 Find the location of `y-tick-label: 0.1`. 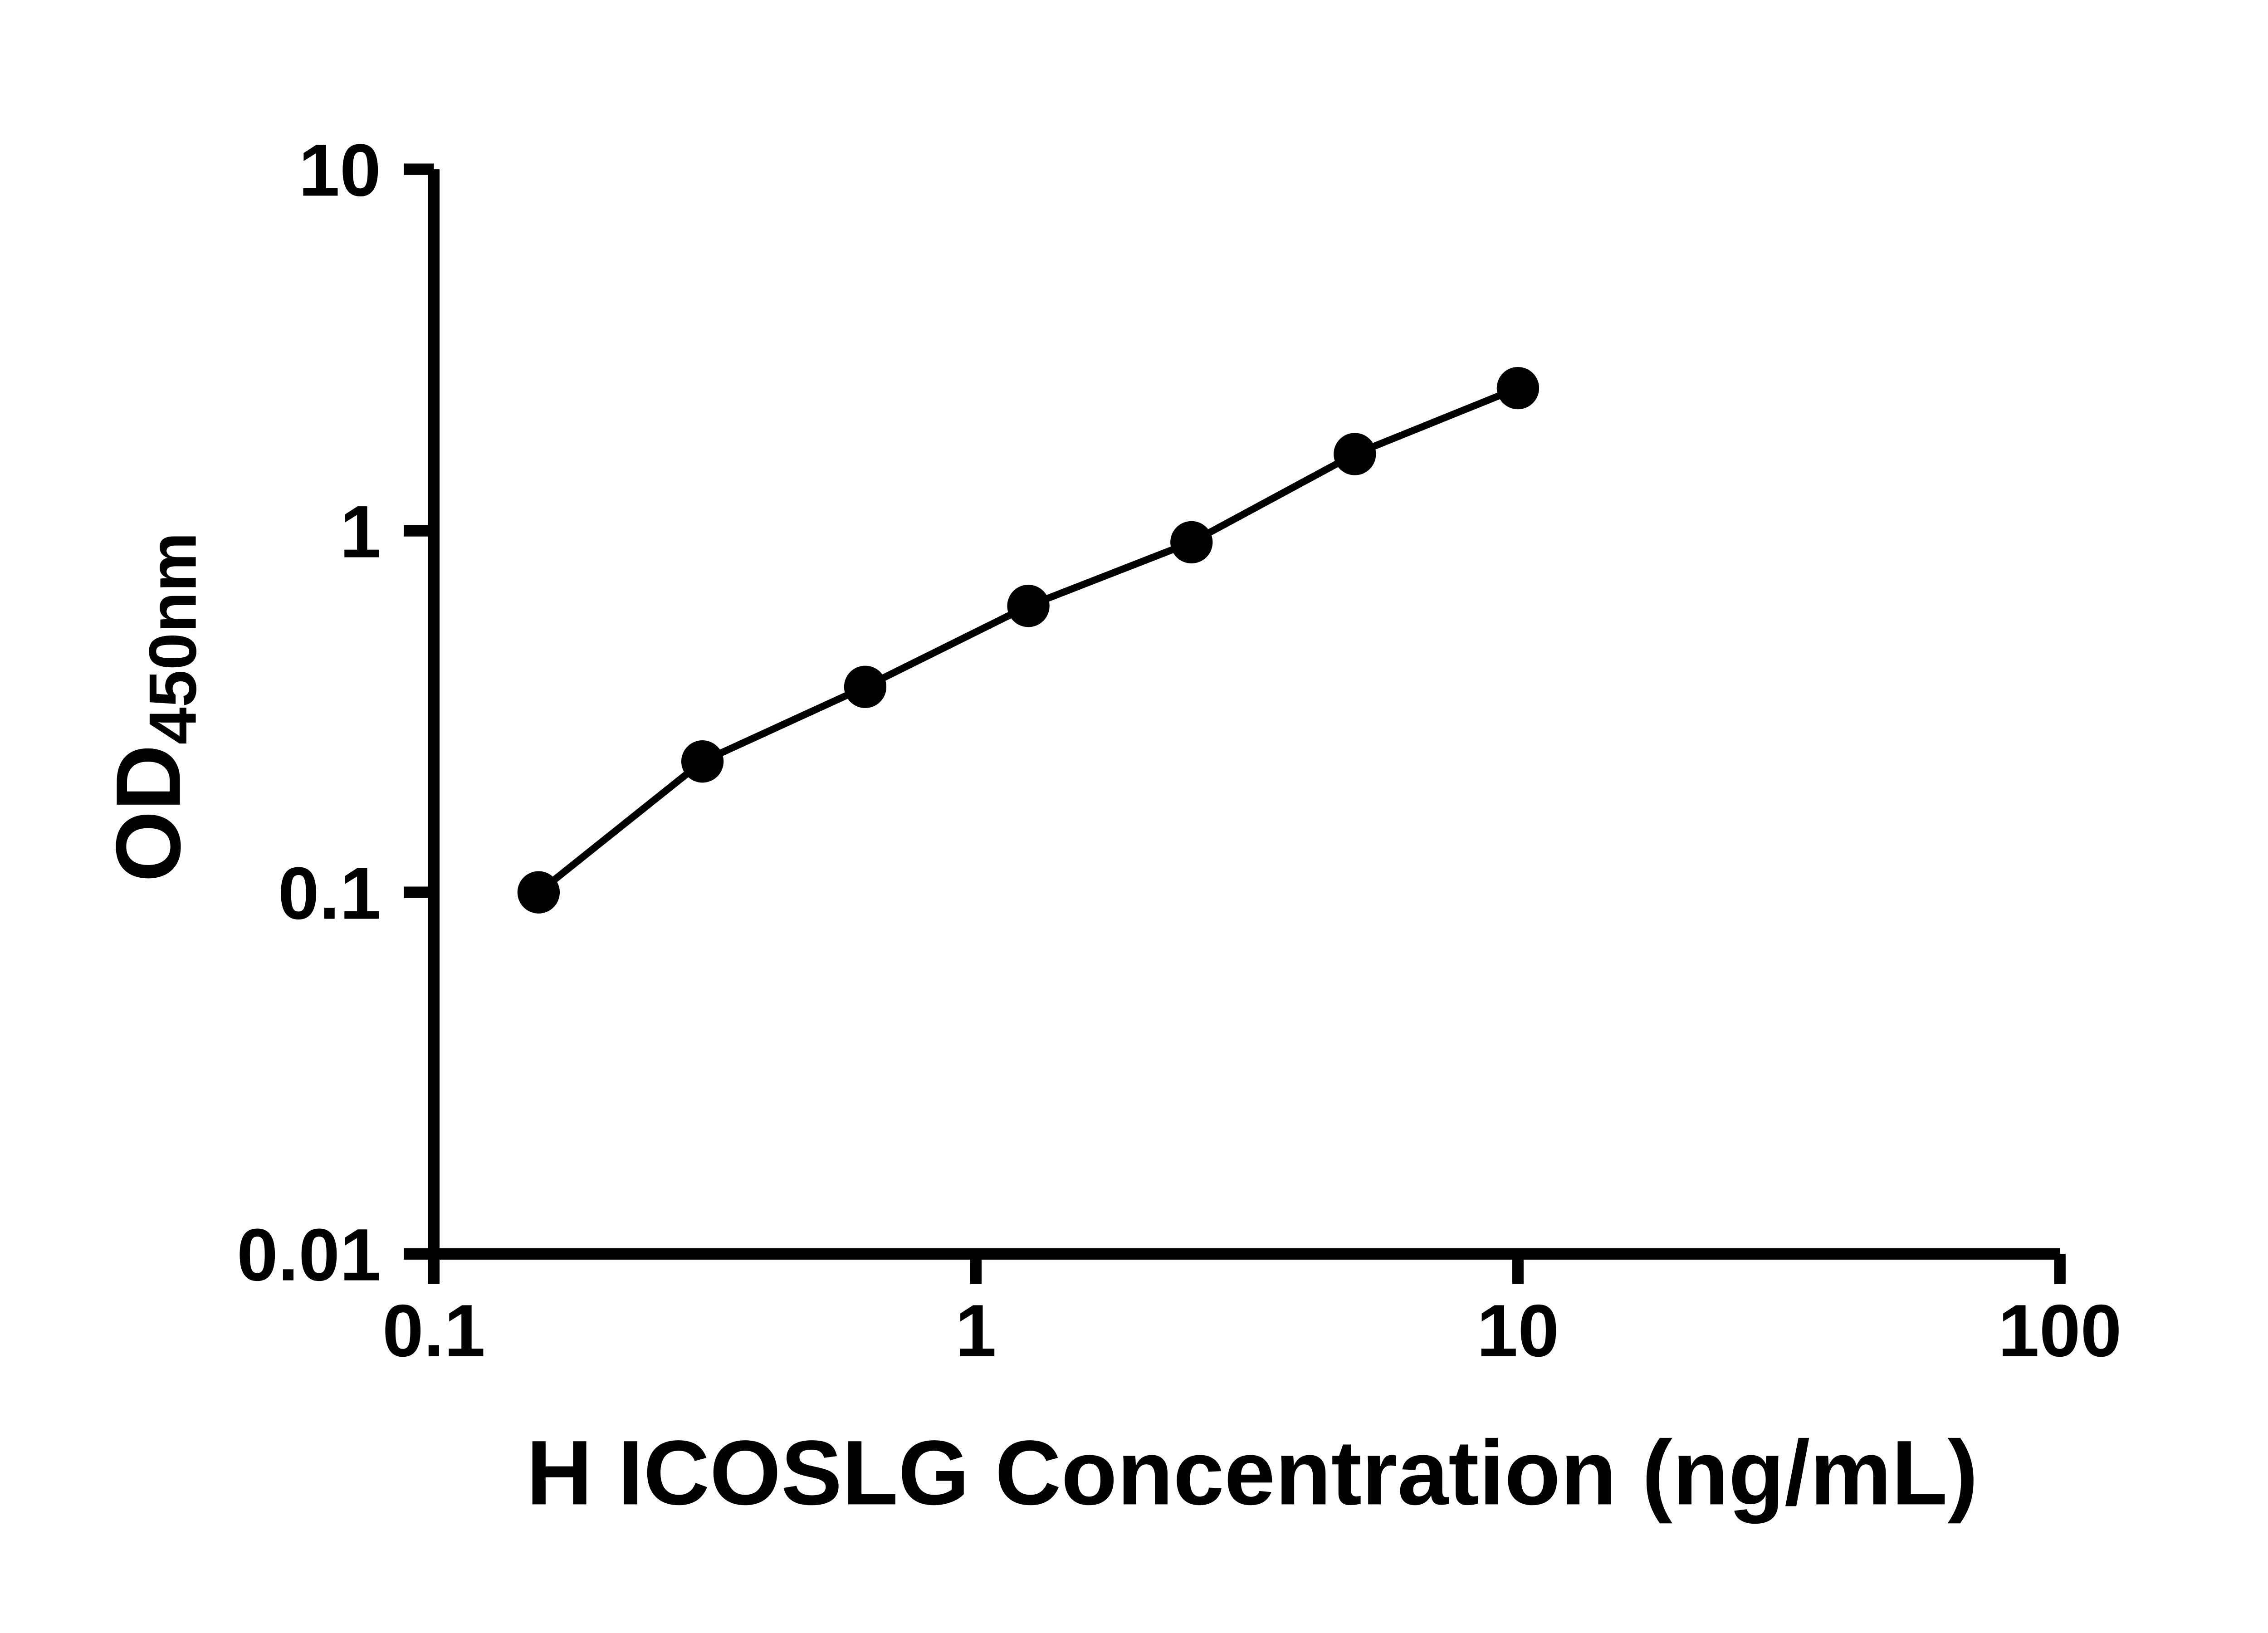

y-tick-label: 0.1 is located at coordinates (330, 893).